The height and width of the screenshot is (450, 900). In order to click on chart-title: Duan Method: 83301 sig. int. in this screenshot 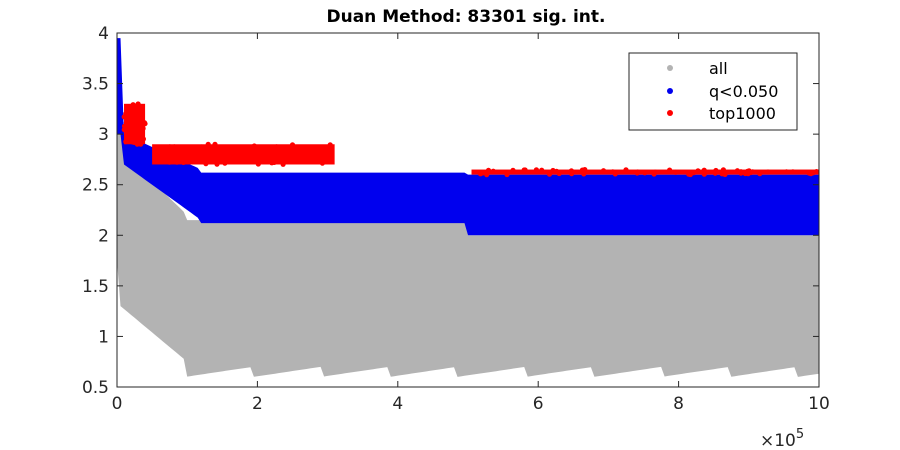, I will do `click(465, 17)`.